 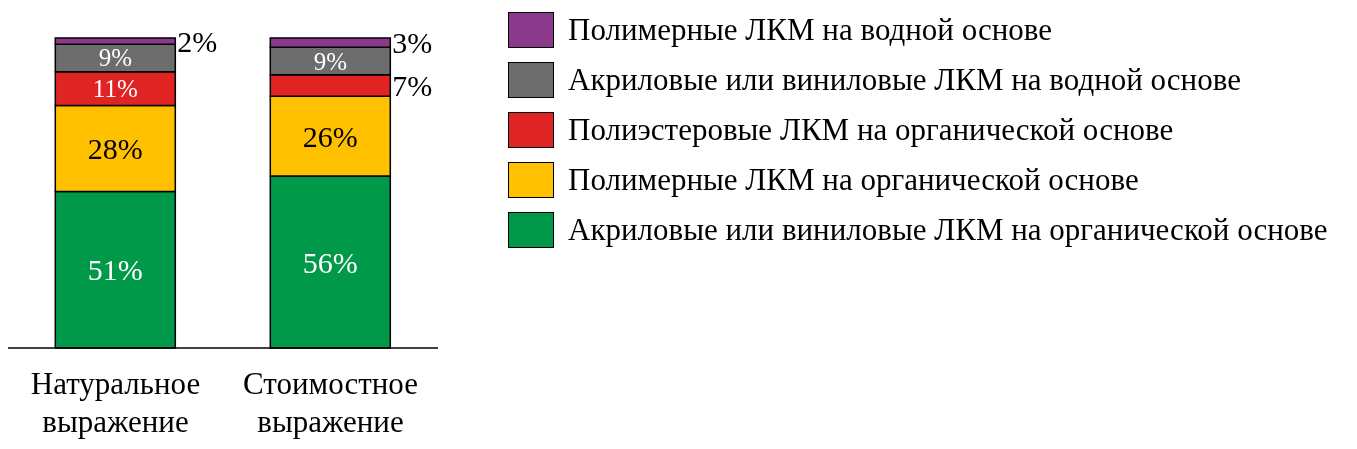 I want to click on data-label: 3%, so click(x=412, y=43).